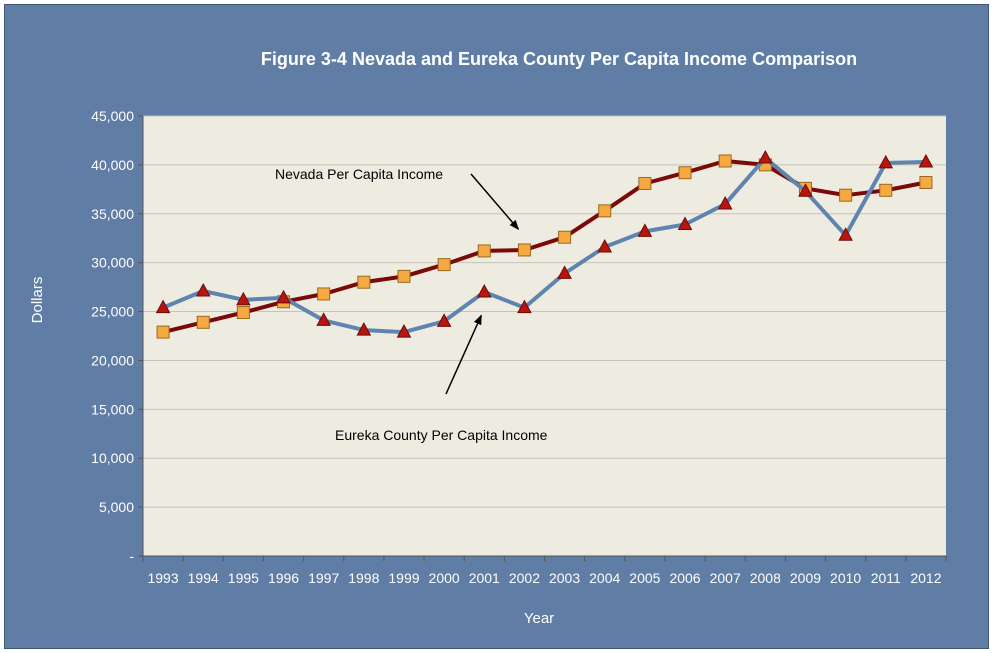  What do you see at coordinates (539, 618) in the screenshot?
I see `x-axis-title: Year` at bounding box center [539, 618].